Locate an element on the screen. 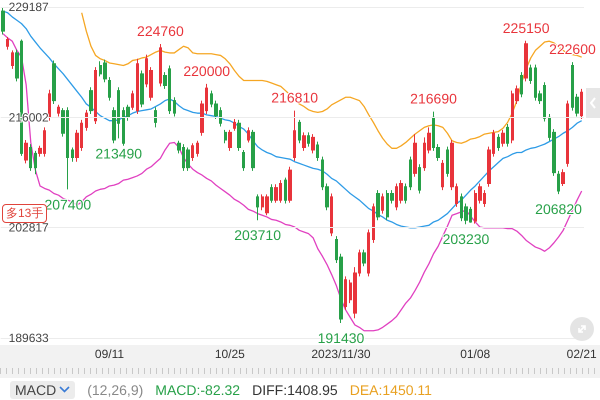 This screenshot has width=600, height=400. annotation: 213490 is located at coordinates (118, 153).